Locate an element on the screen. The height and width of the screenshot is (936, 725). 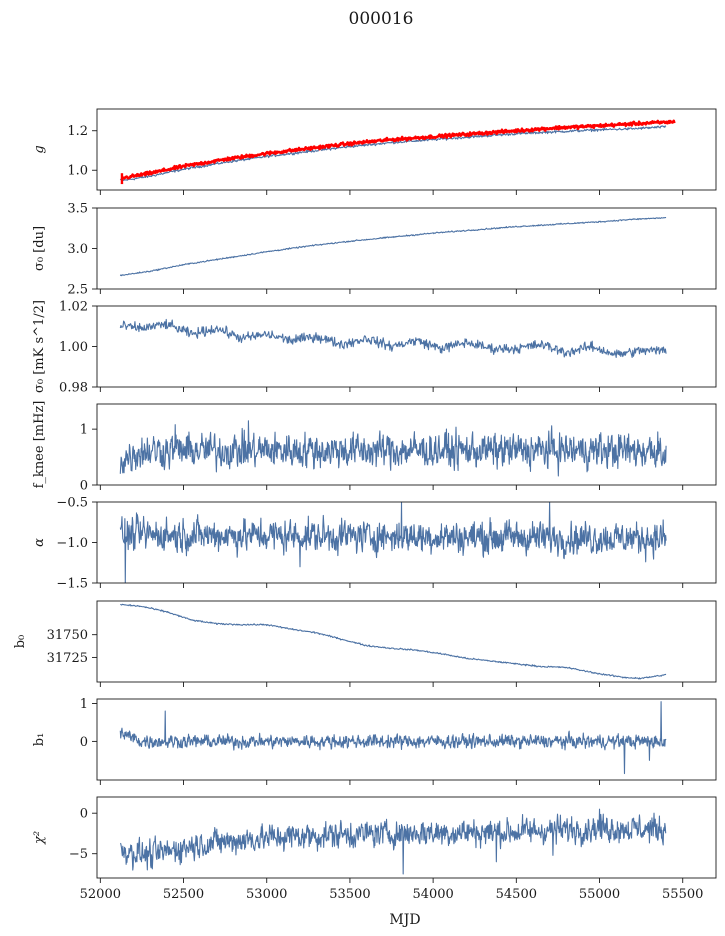
ytick-label-sigma0-mk-0: 0.98 is located at coordinates (73, 388).